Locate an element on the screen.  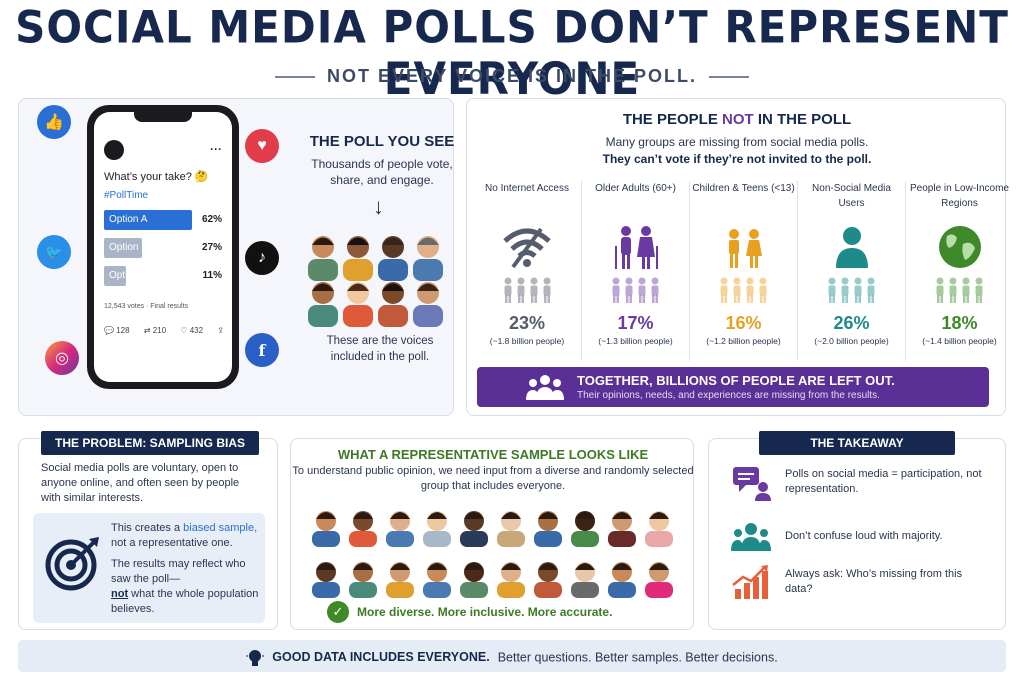
poll-option-label: Option C is located at coordinates (129, 275).